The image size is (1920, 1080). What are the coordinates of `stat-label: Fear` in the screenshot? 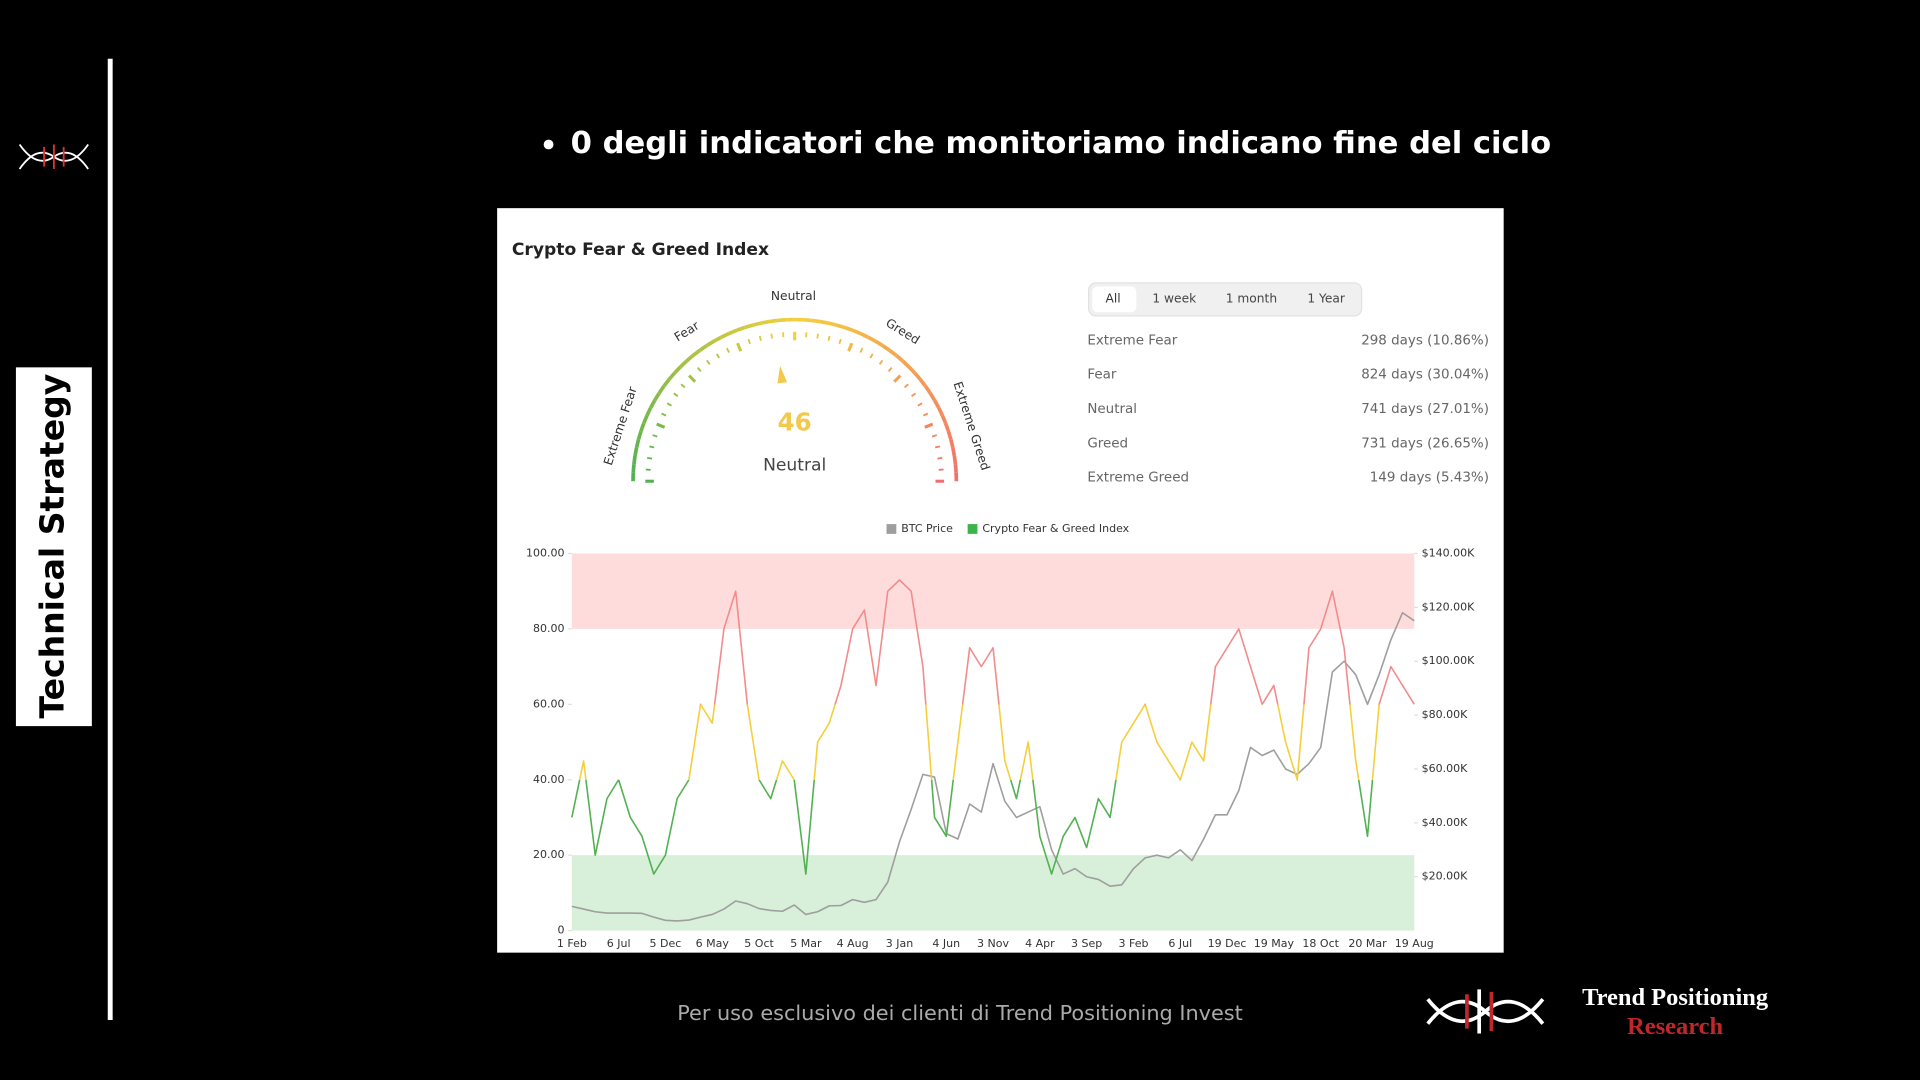 It's located at (1102, 375).